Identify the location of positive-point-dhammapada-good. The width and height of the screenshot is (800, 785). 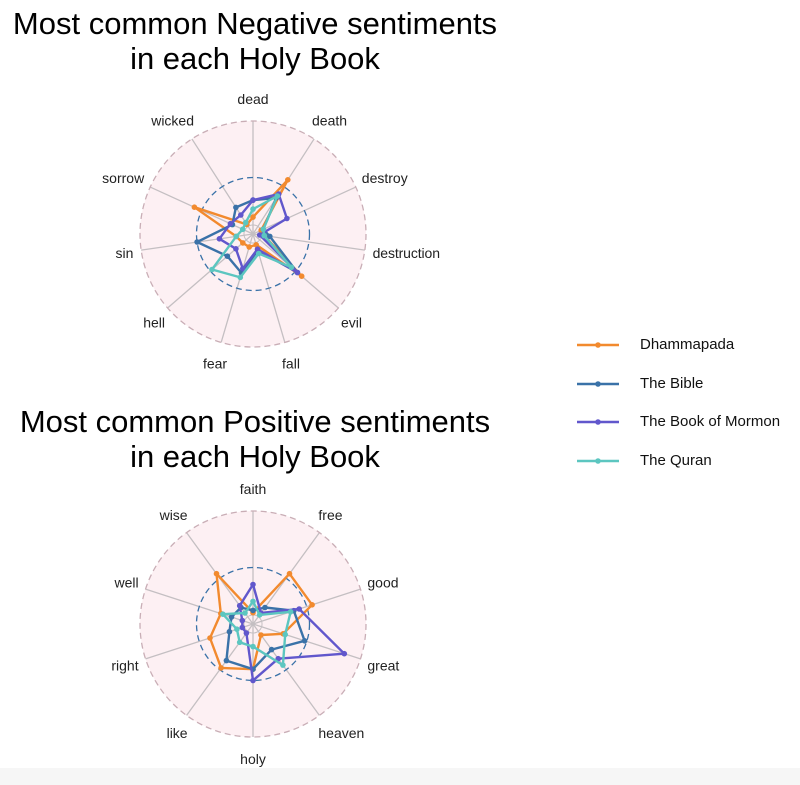
(312, 605).